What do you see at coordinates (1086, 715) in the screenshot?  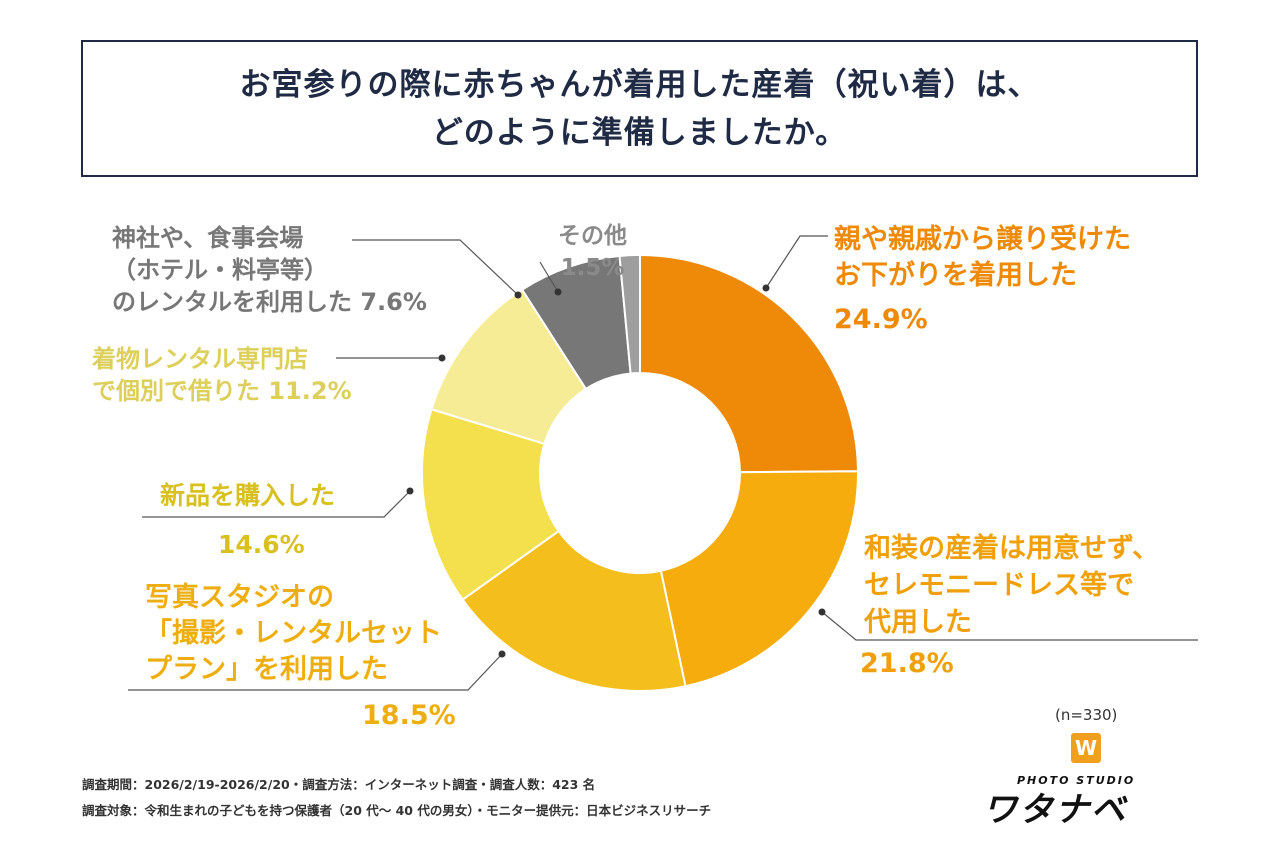 I see `sample-size: (n=330)` at bounding box center [1086, 715].